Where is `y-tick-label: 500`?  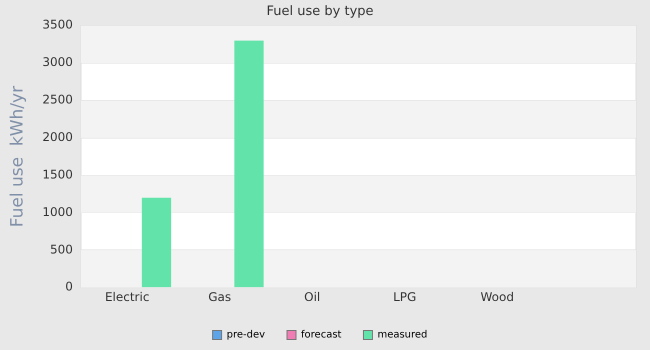 y-tick-label: 500 is located at coordinates (61, 249).